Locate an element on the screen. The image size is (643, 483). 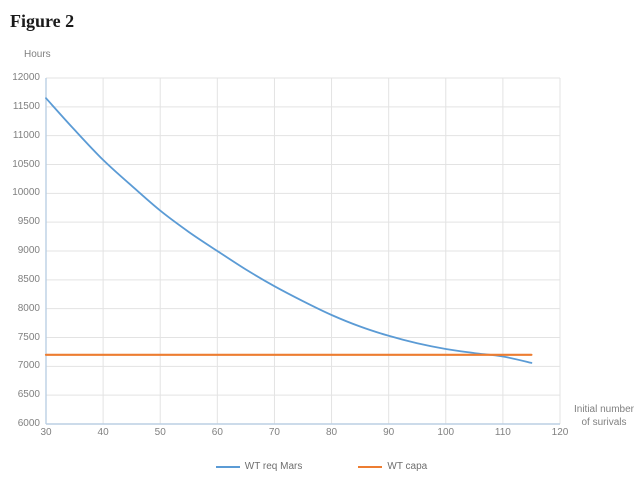
x-axis-title: Initial number of surivals is located at coordinates (604, 416).